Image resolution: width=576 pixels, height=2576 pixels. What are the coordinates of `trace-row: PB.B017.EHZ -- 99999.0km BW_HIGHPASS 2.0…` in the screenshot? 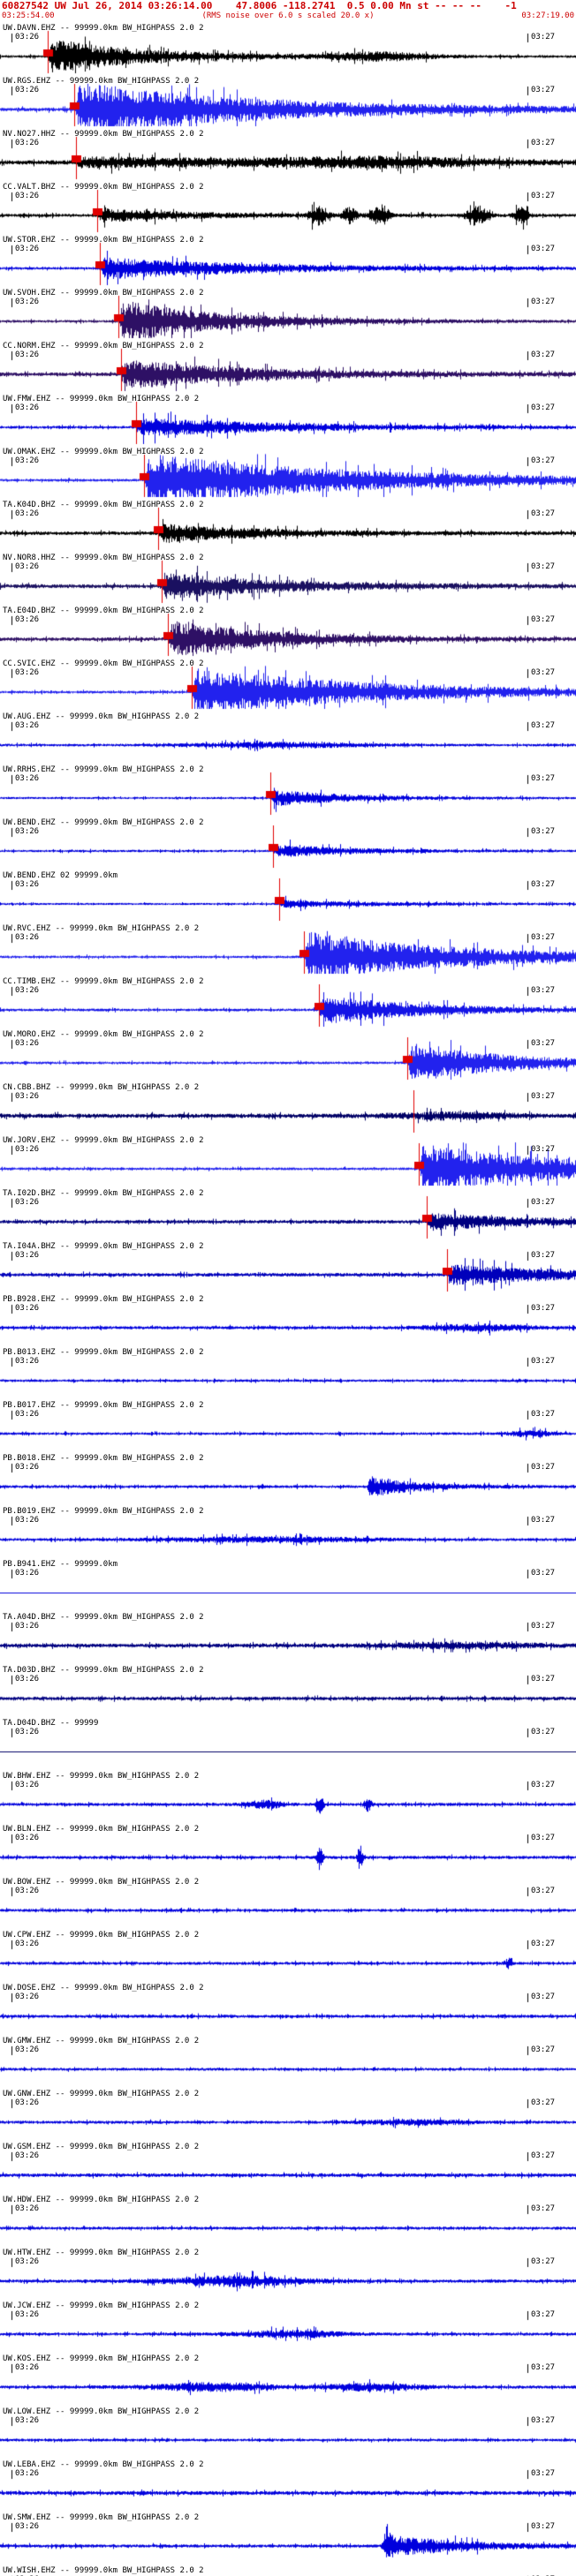 It's located at (288, 1427).